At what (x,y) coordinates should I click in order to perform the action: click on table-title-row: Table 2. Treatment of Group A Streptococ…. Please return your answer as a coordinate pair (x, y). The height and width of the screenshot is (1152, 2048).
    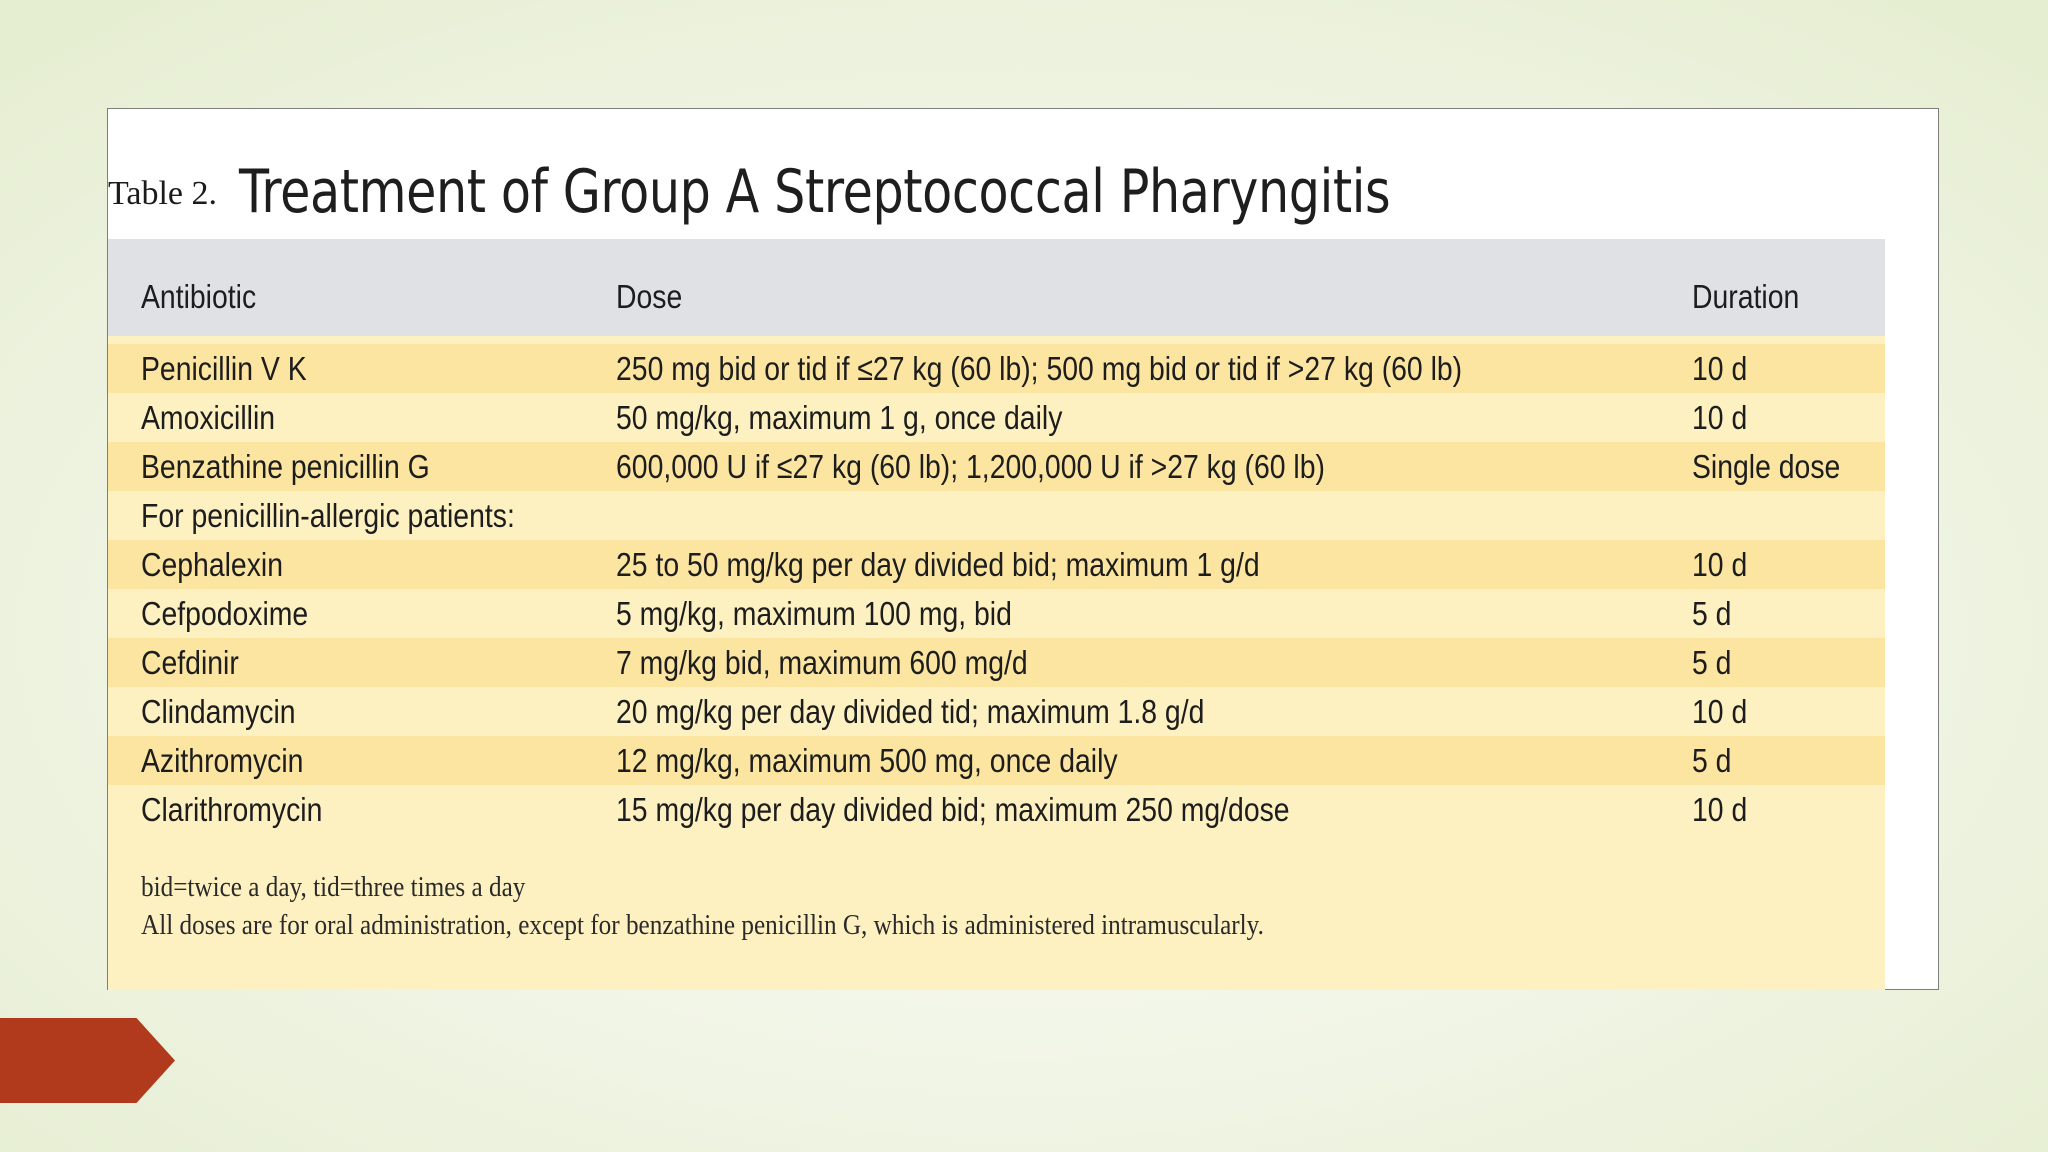
    Looking at the image, I should click on (875, 187).